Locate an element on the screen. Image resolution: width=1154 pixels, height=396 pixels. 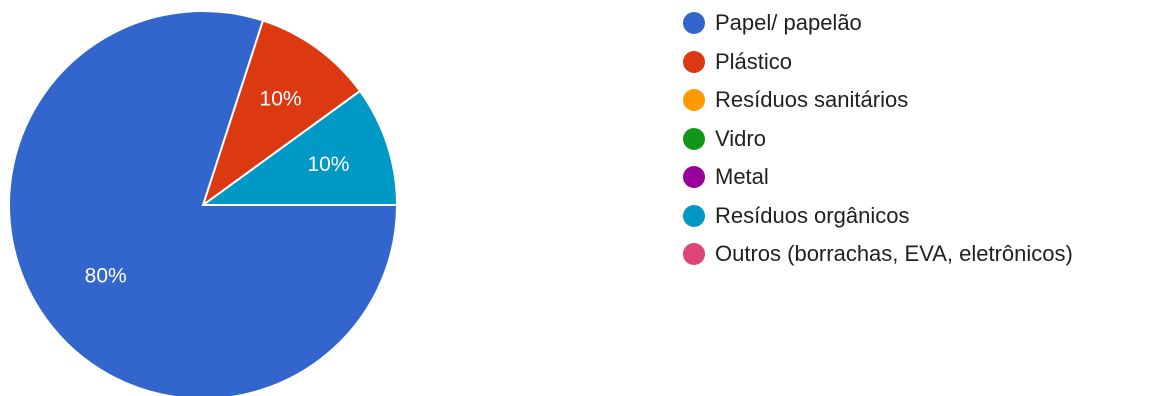
legend-item: Resíduos sanitários is located at coordinates (878, 100).